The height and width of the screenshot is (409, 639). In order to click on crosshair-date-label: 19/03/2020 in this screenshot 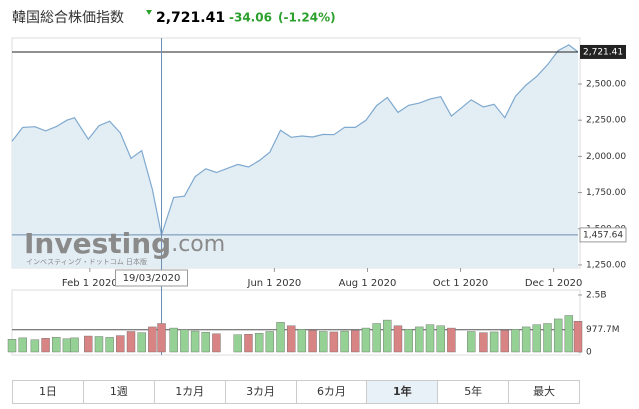, I will do `click(152, 278)`.